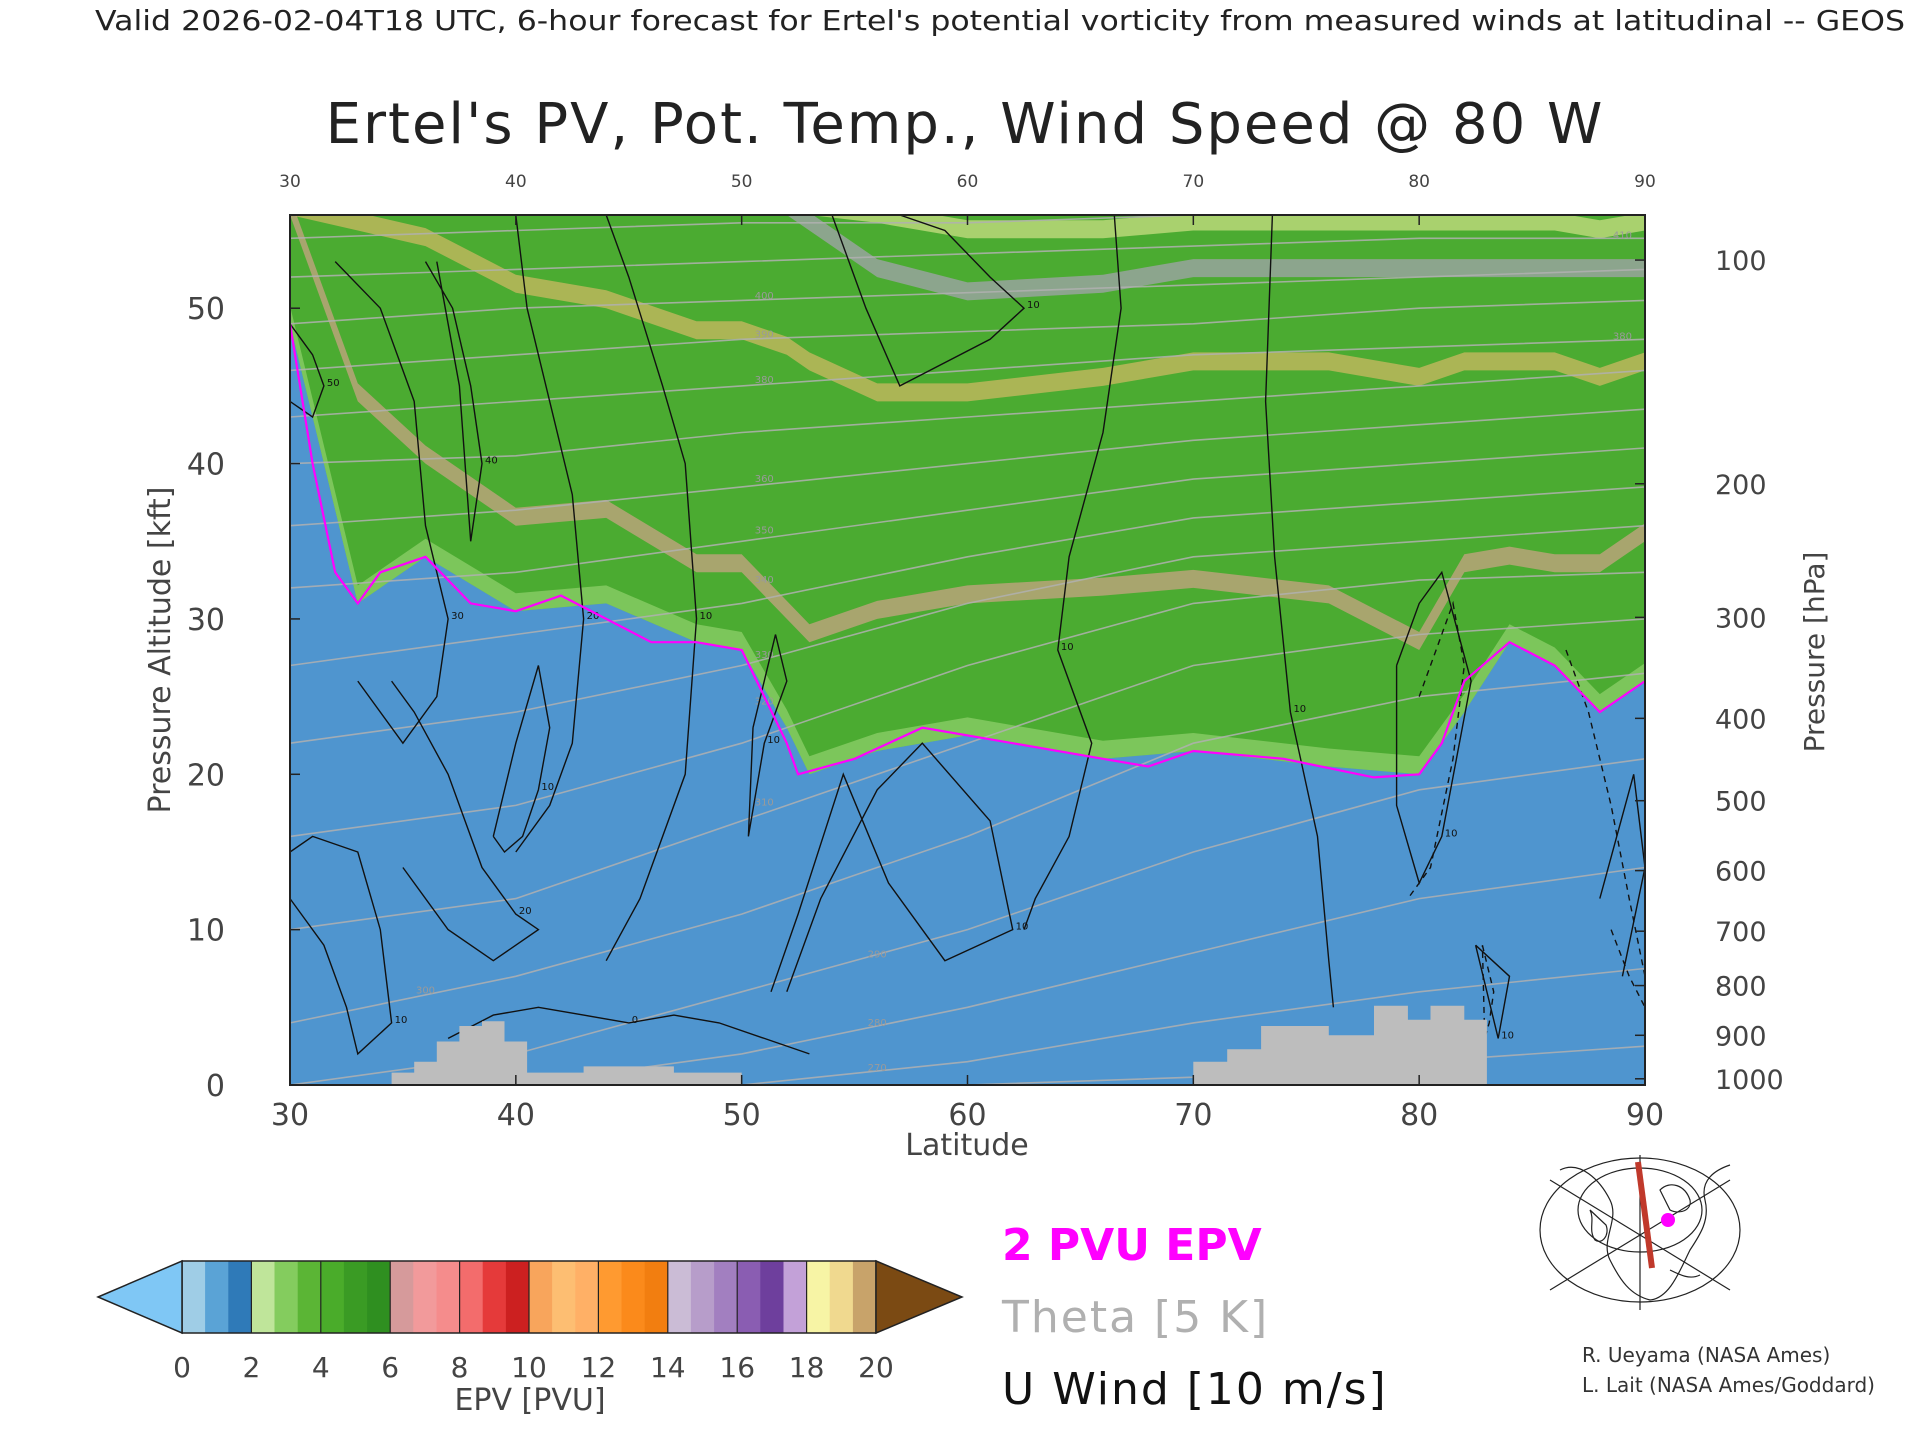 This screenshot has width=1920, height=1440. Describe the element at coordinates (919, 1297) in the screenshot. I see `colorbar-over-triangle` at that location.